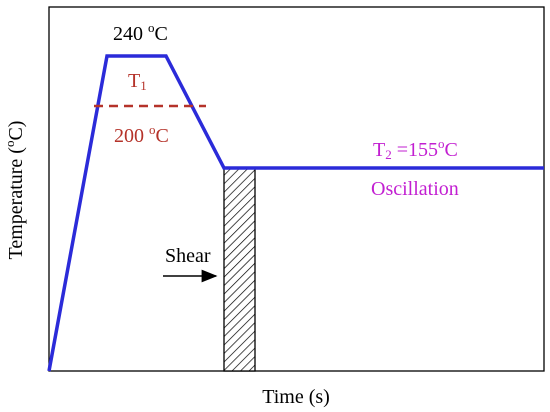 Image resolution: width=550 pixels, height=412 pixels. What do you see at coordinates (137, 81) in the screenshot?
I see `t1-label: T1` at bounding box center [137, 81].